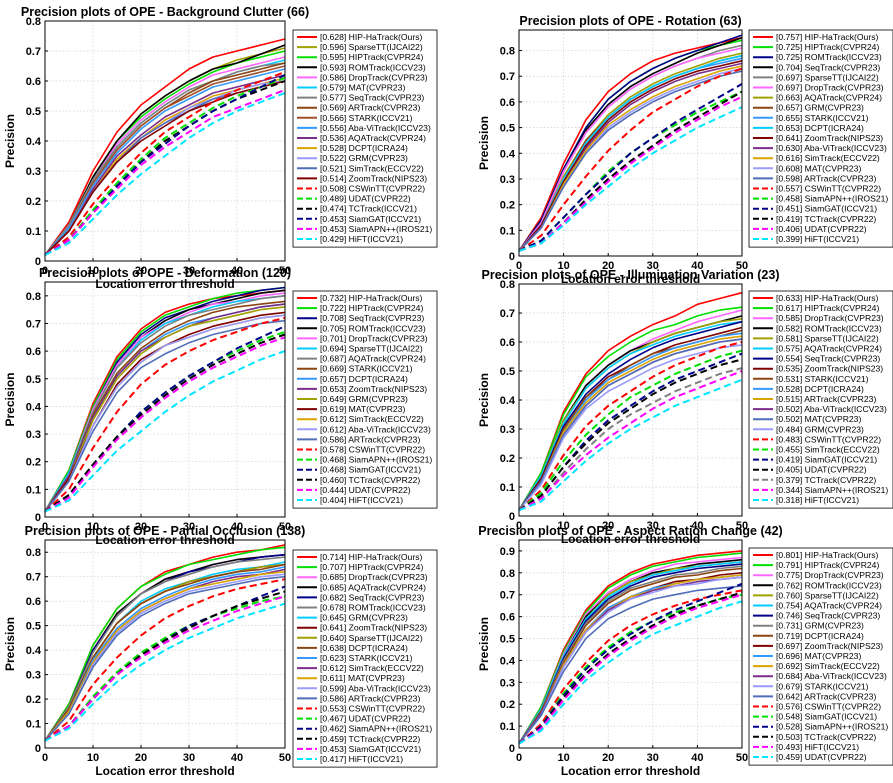 This screenshot has height=783, width=893. I want to click on legend-entry: [0.404] HiFT(ICCV21), so click(361, 500).